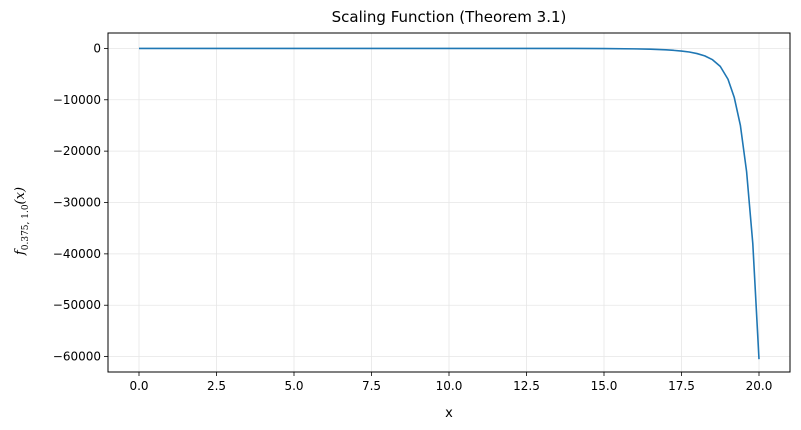  I want to click on x-tick-label: 5.0, so click(293, 386).